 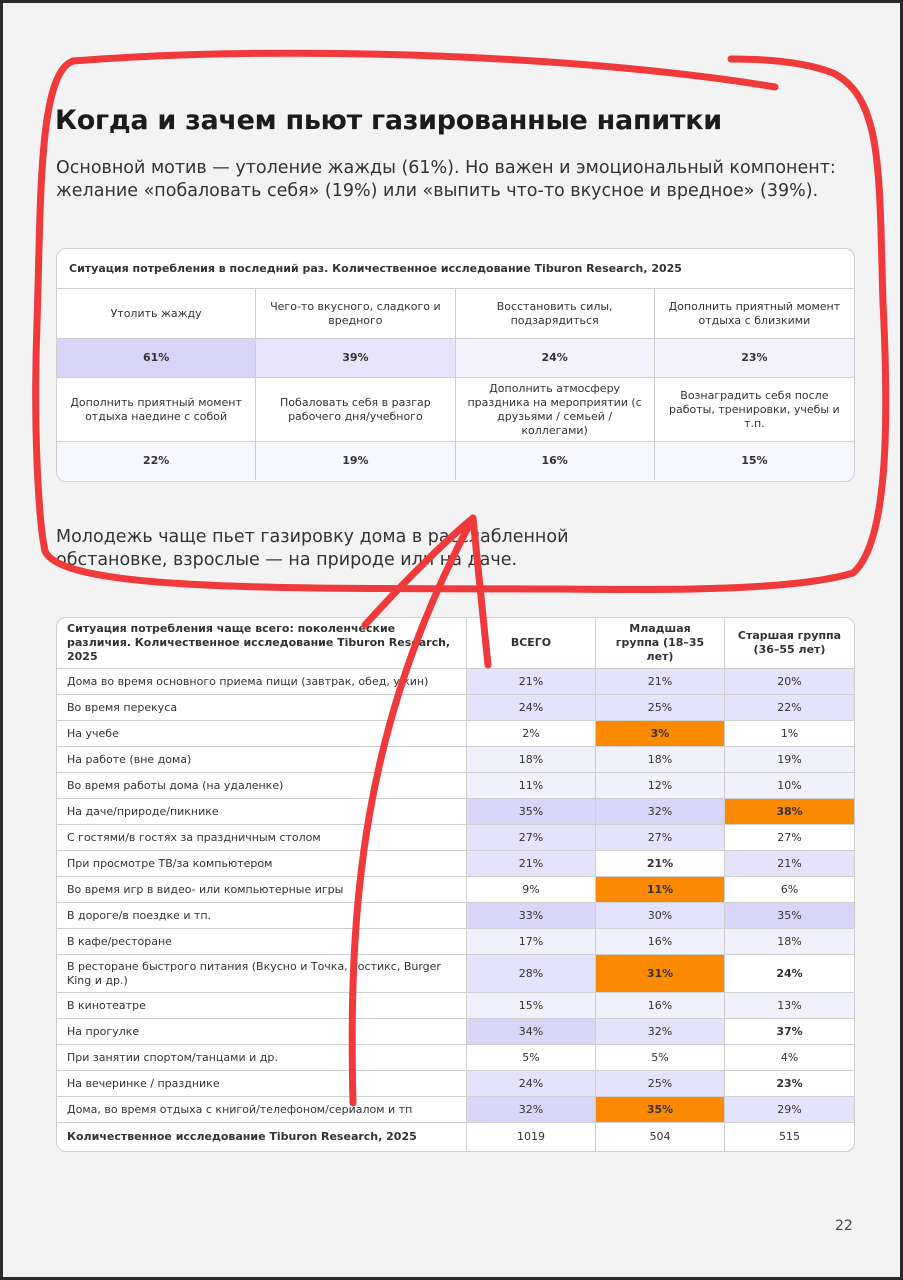 I want to click on value-cell: 11%, so click(x=531, y=786).